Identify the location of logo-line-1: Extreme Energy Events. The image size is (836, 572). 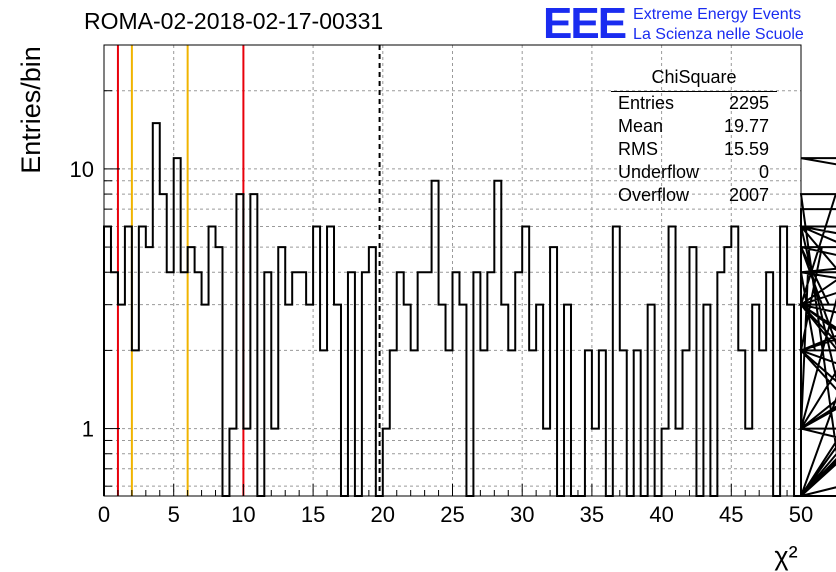
(717, 14).